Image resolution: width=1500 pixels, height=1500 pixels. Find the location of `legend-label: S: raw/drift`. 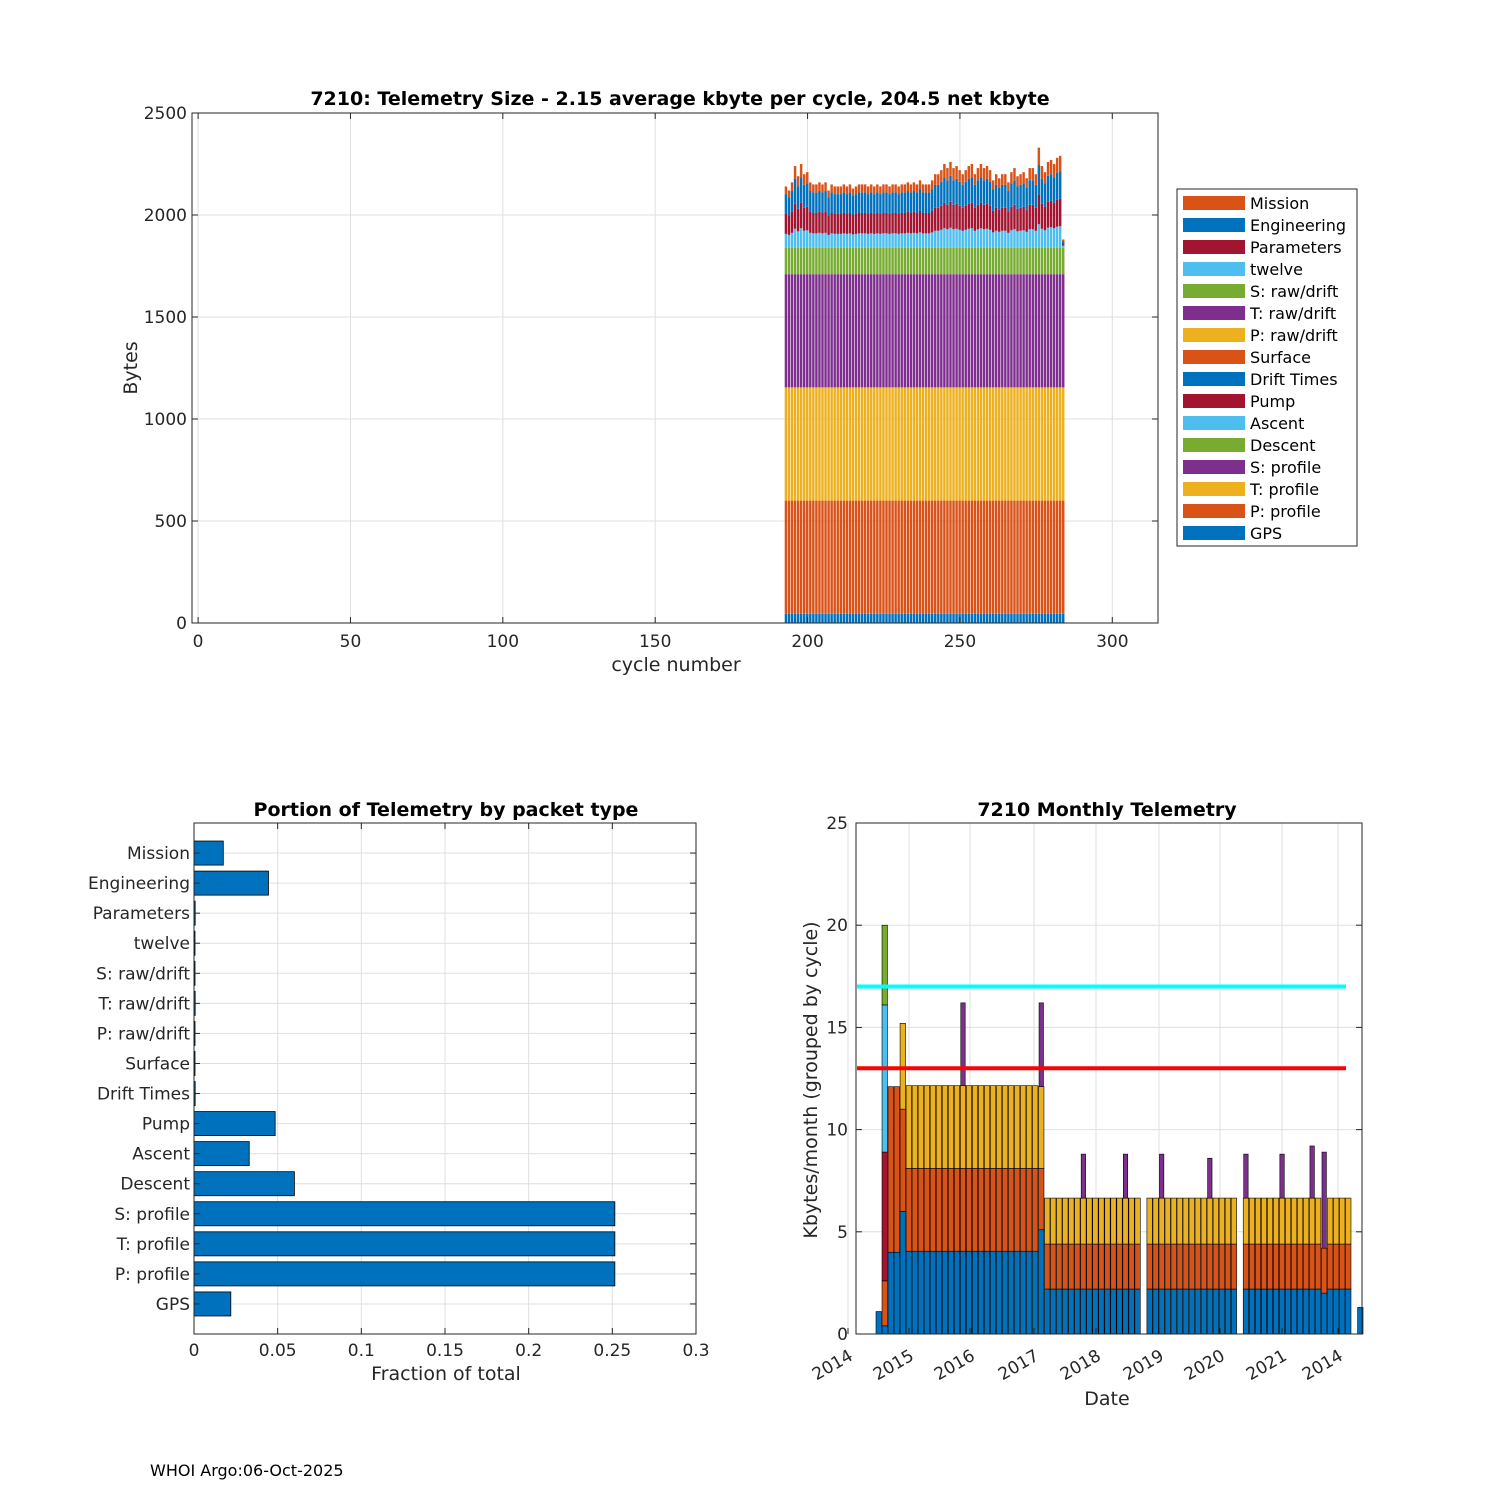

legend-label: S: raw/drift is located at coordinates (1294, 291).